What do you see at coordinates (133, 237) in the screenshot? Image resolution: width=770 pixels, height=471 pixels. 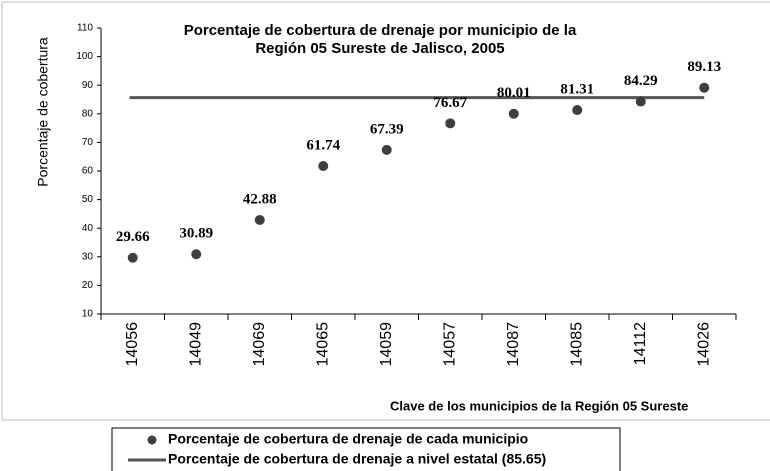 I see `data-label: 29.66` at bounding box center [133, 237].